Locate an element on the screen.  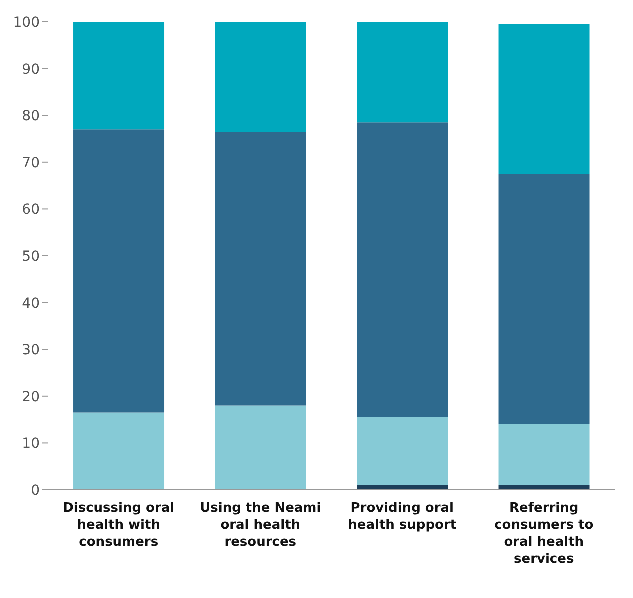
y-tick-label: 100 is located at coordinates (26, 22).